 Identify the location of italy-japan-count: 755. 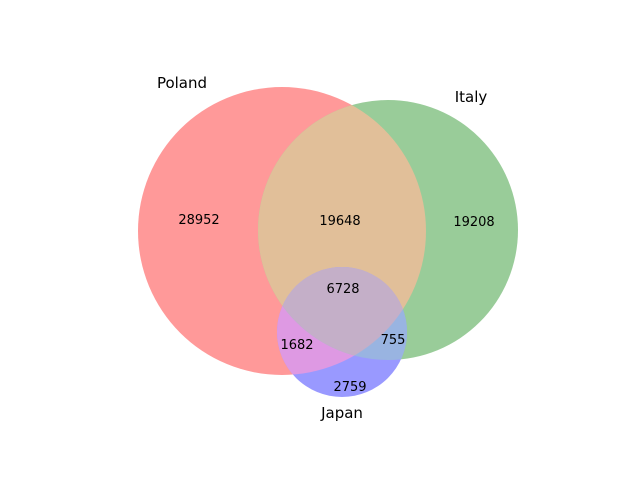
(393, 340).